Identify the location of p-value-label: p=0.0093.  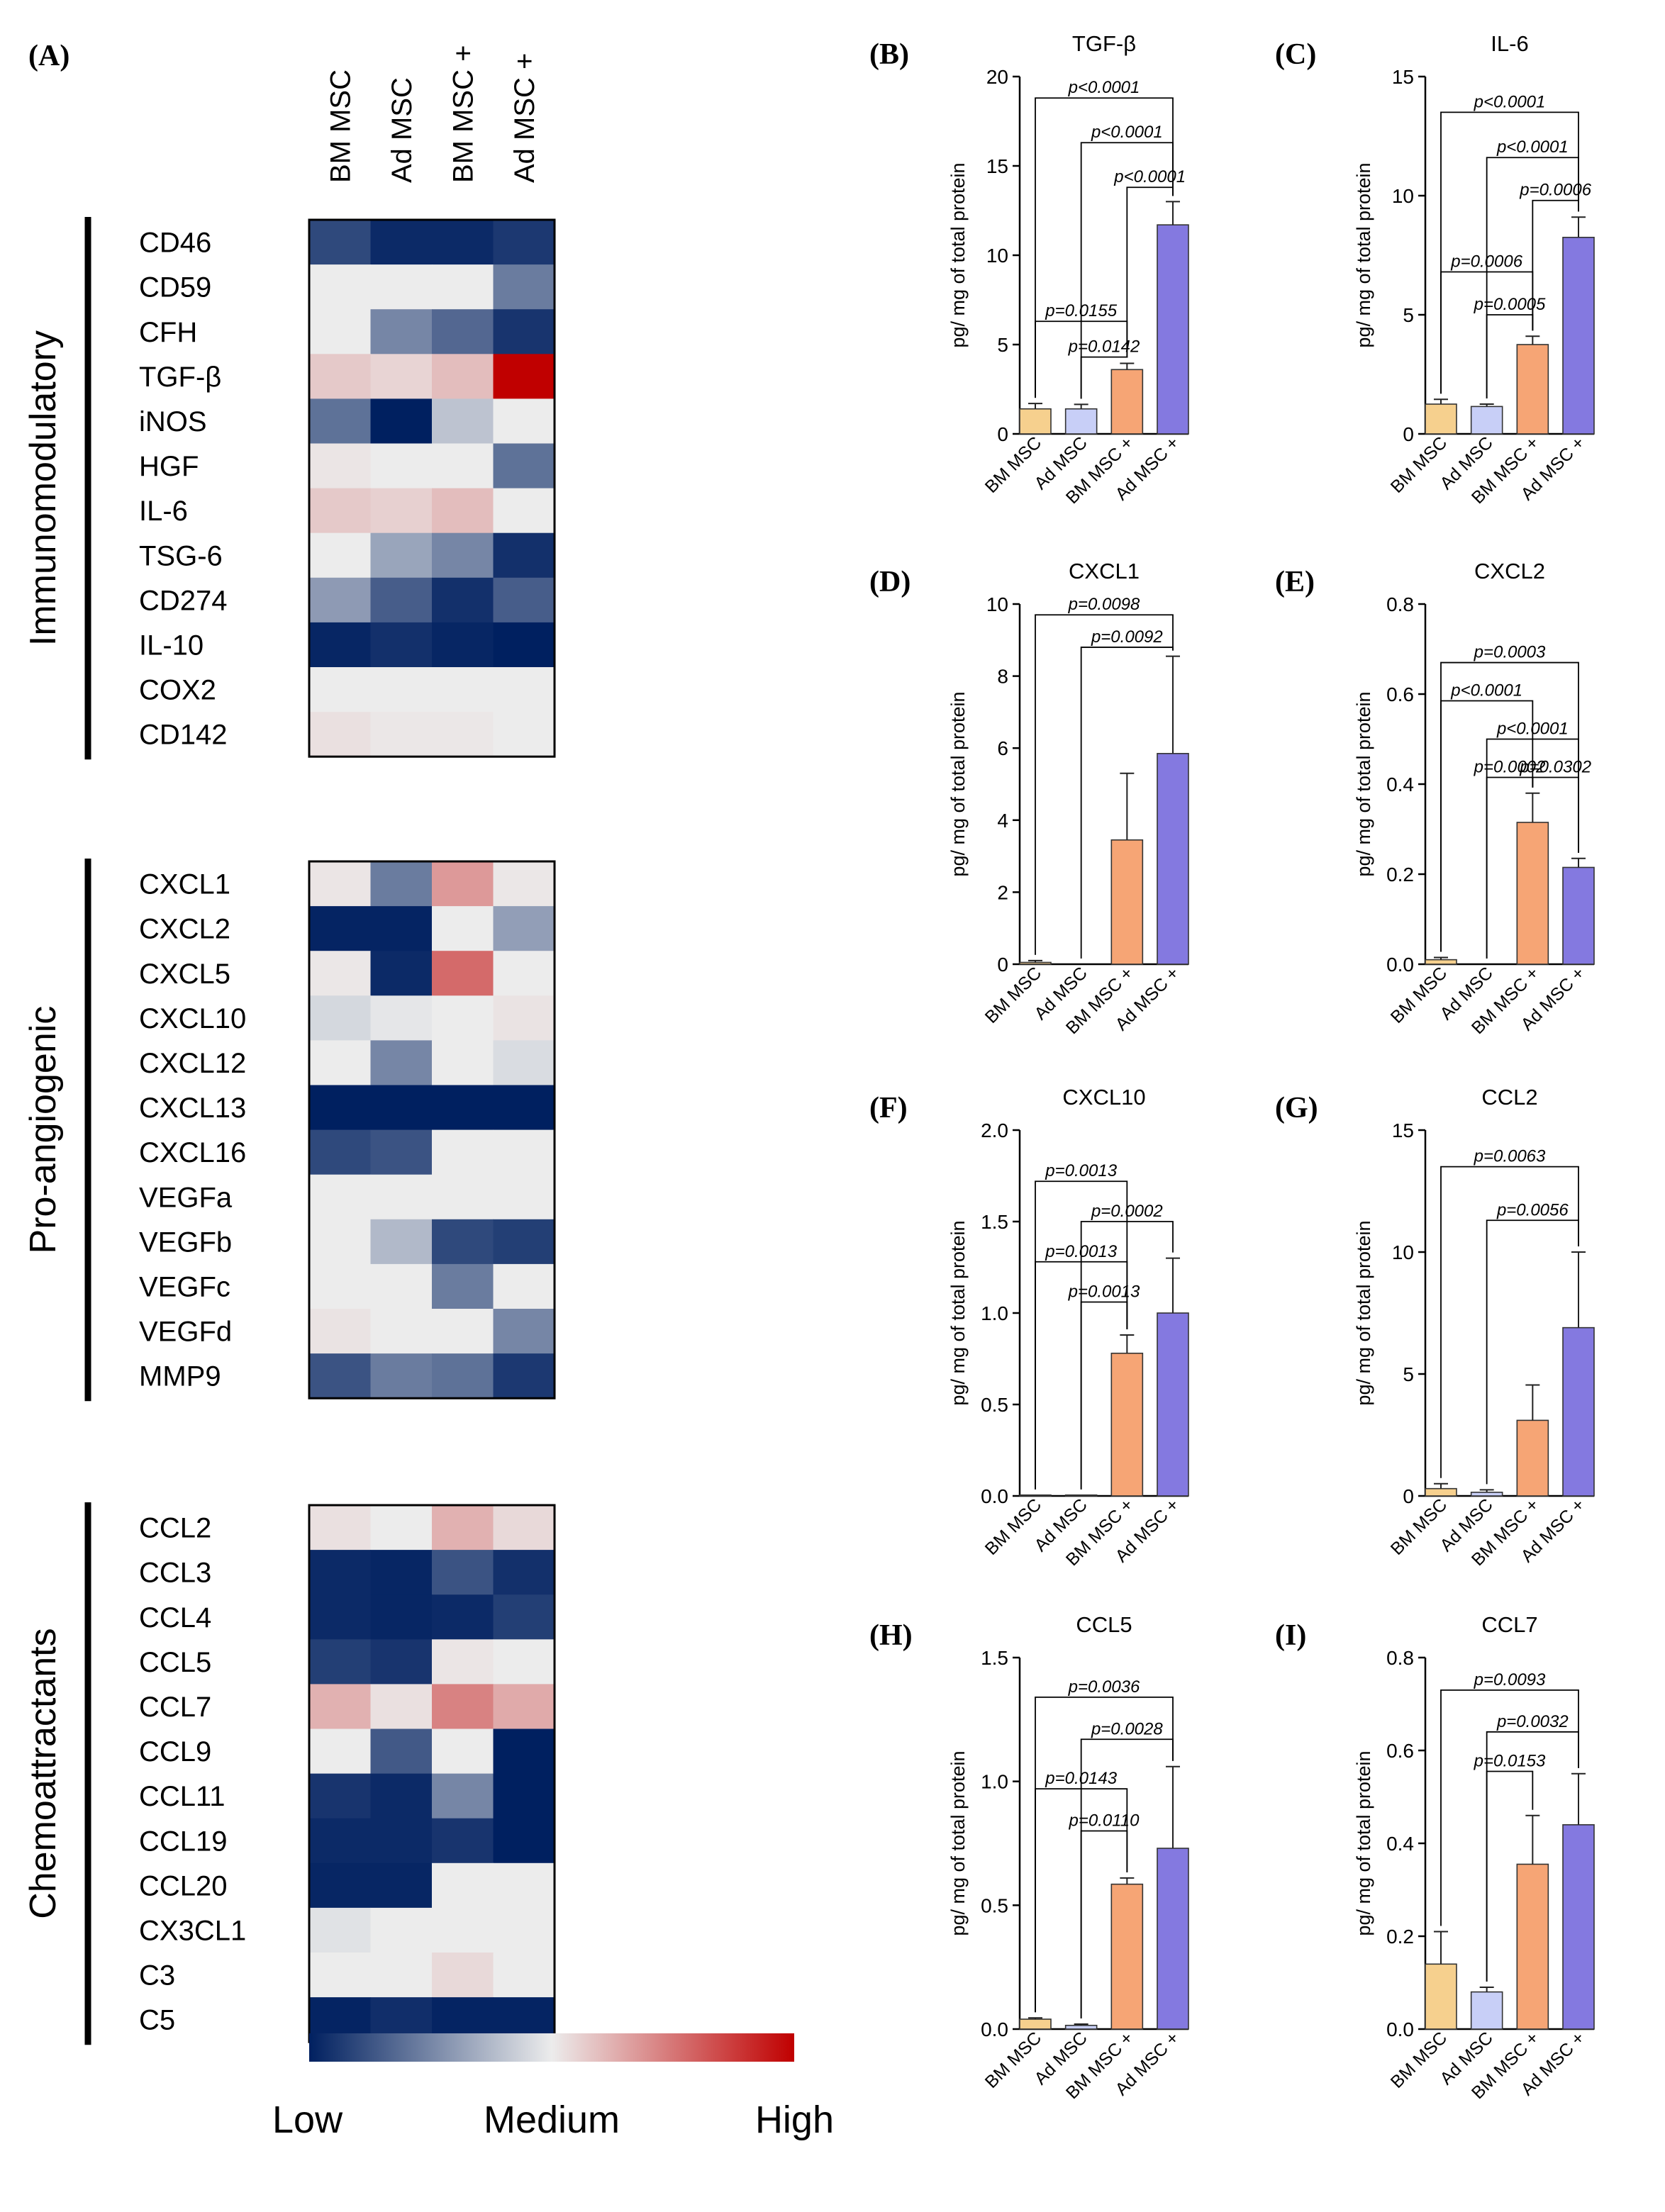
(1510, 1680).